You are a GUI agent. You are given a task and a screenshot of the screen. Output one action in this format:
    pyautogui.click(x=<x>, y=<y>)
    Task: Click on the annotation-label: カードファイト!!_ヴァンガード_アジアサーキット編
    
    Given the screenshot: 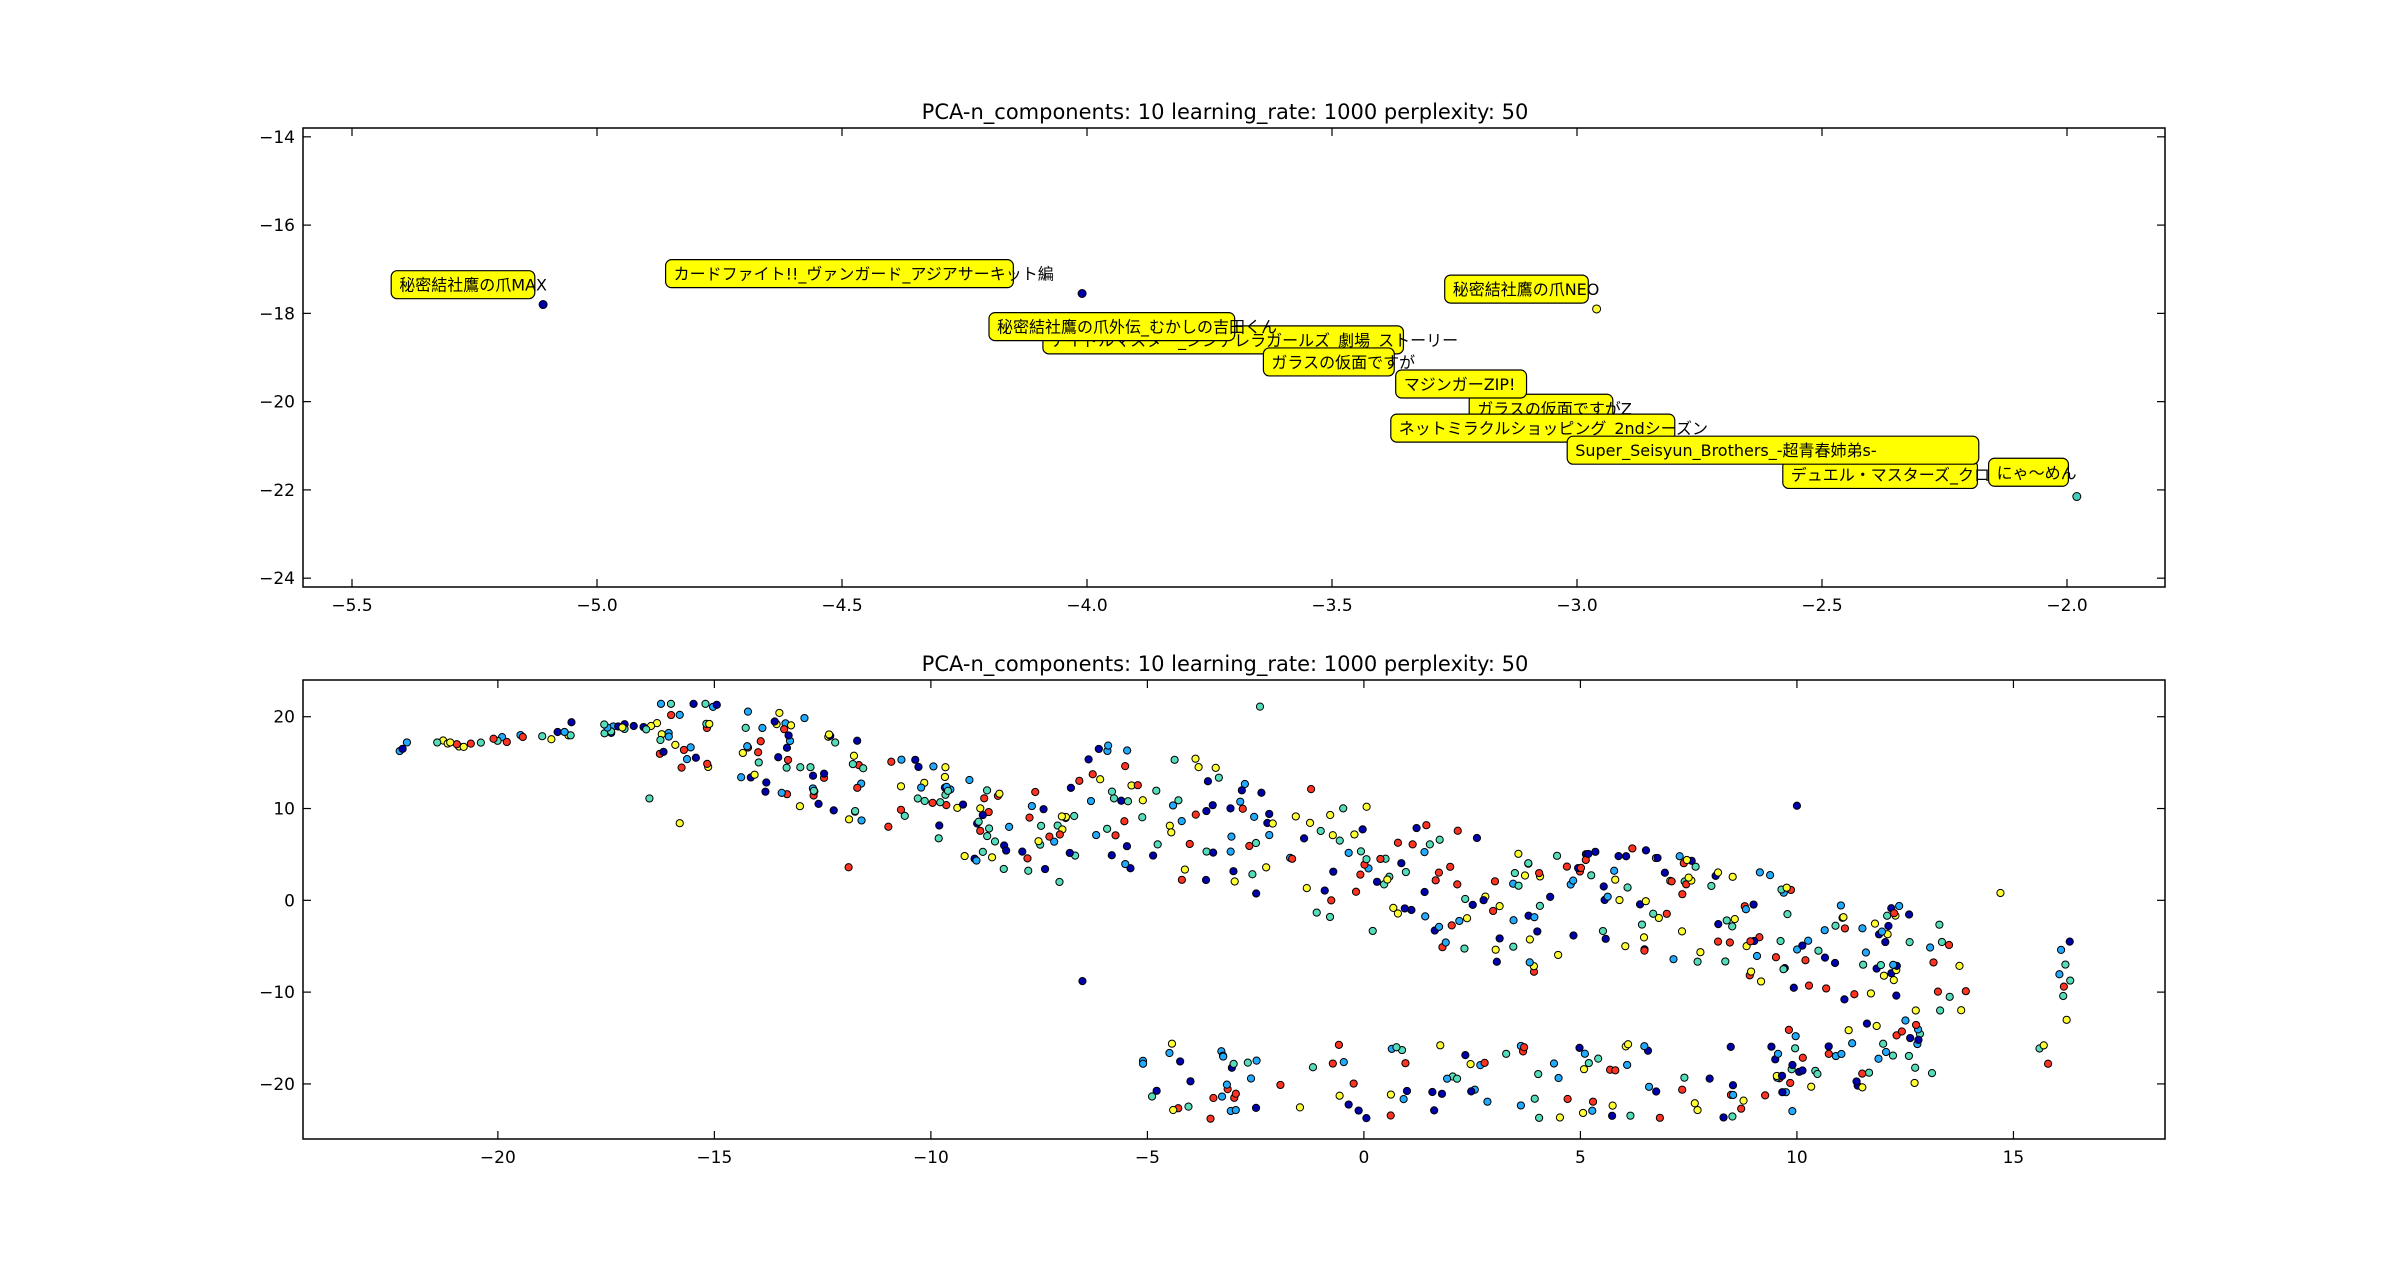 What is the action you would take?
    pyautogui.click(x=859, y=274)
    